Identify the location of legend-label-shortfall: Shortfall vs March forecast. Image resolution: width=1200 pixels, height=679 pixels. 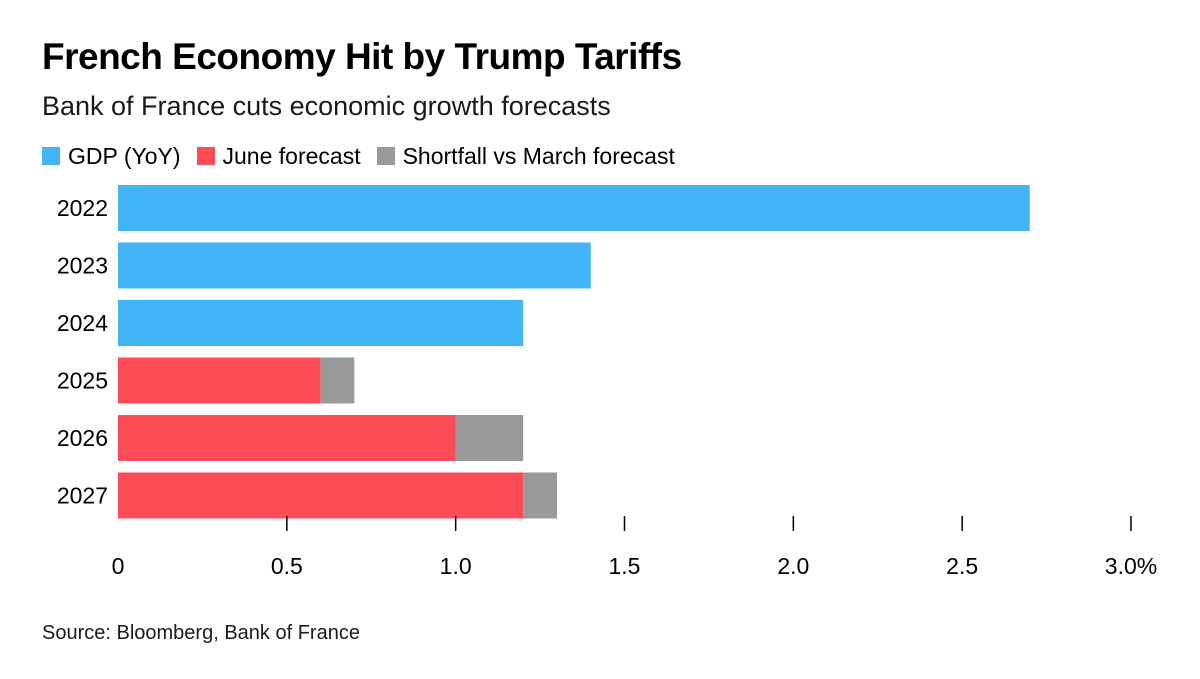
(538, 155).